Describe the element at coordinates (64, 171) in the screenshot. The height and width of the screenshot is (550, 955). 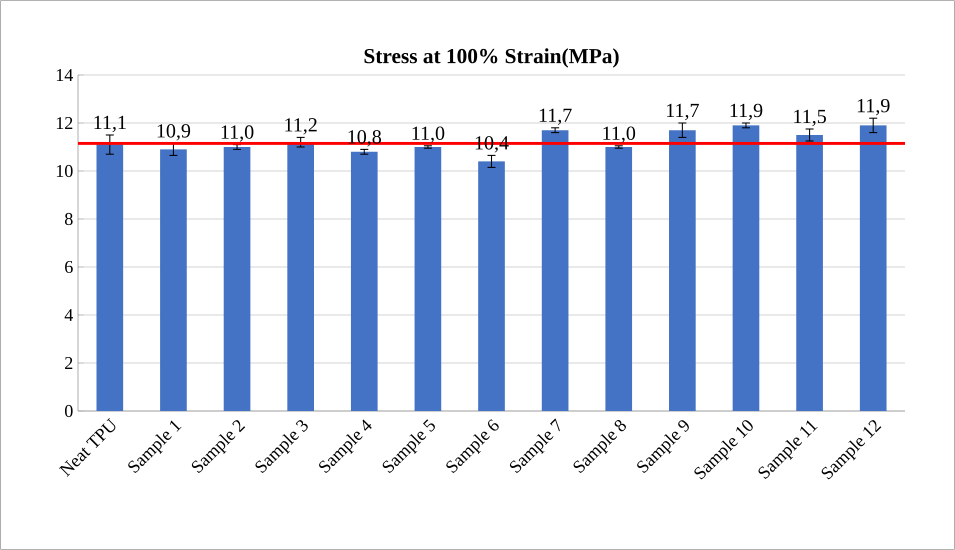
I see `y-tick-label: 10` at that location.